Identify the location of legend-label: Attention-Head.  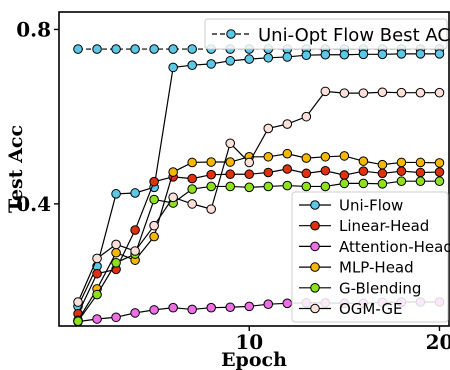
(394, 247).